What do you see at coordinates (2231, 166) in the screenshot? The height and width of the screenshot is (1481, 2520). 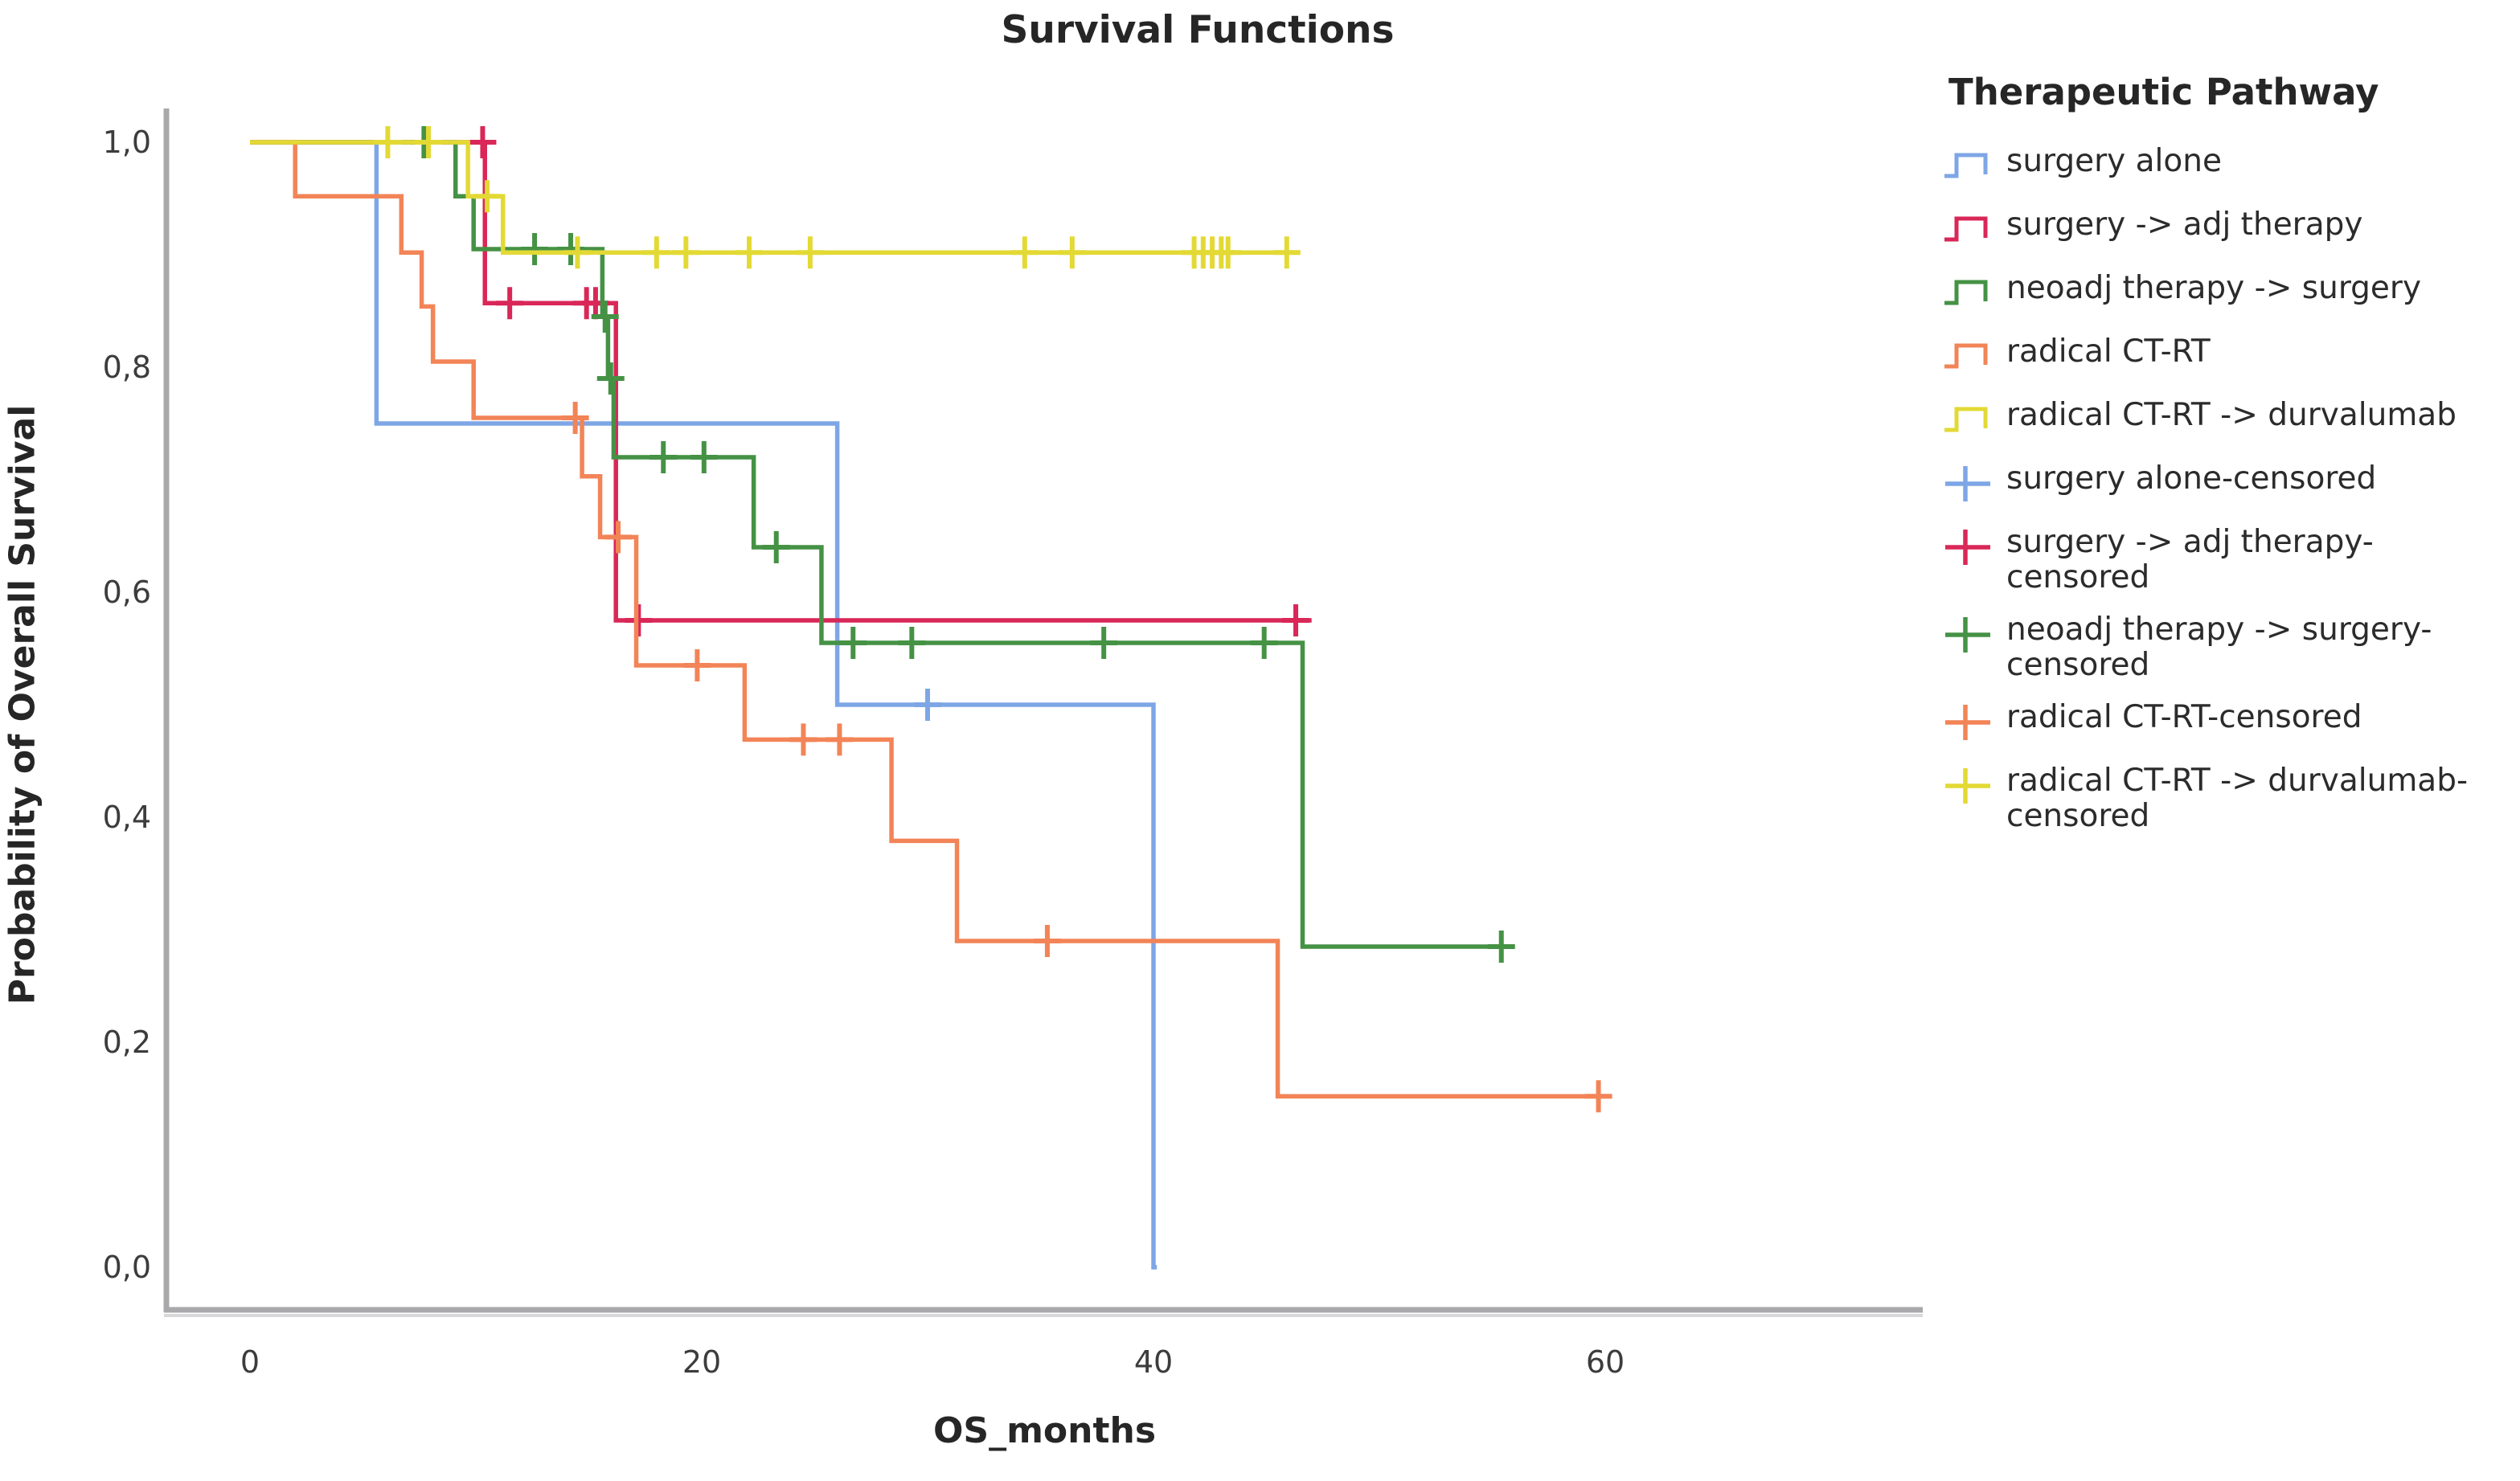 I see `legend-item-surgery-alone: surgery alone` at bounding box center [2231, 166].